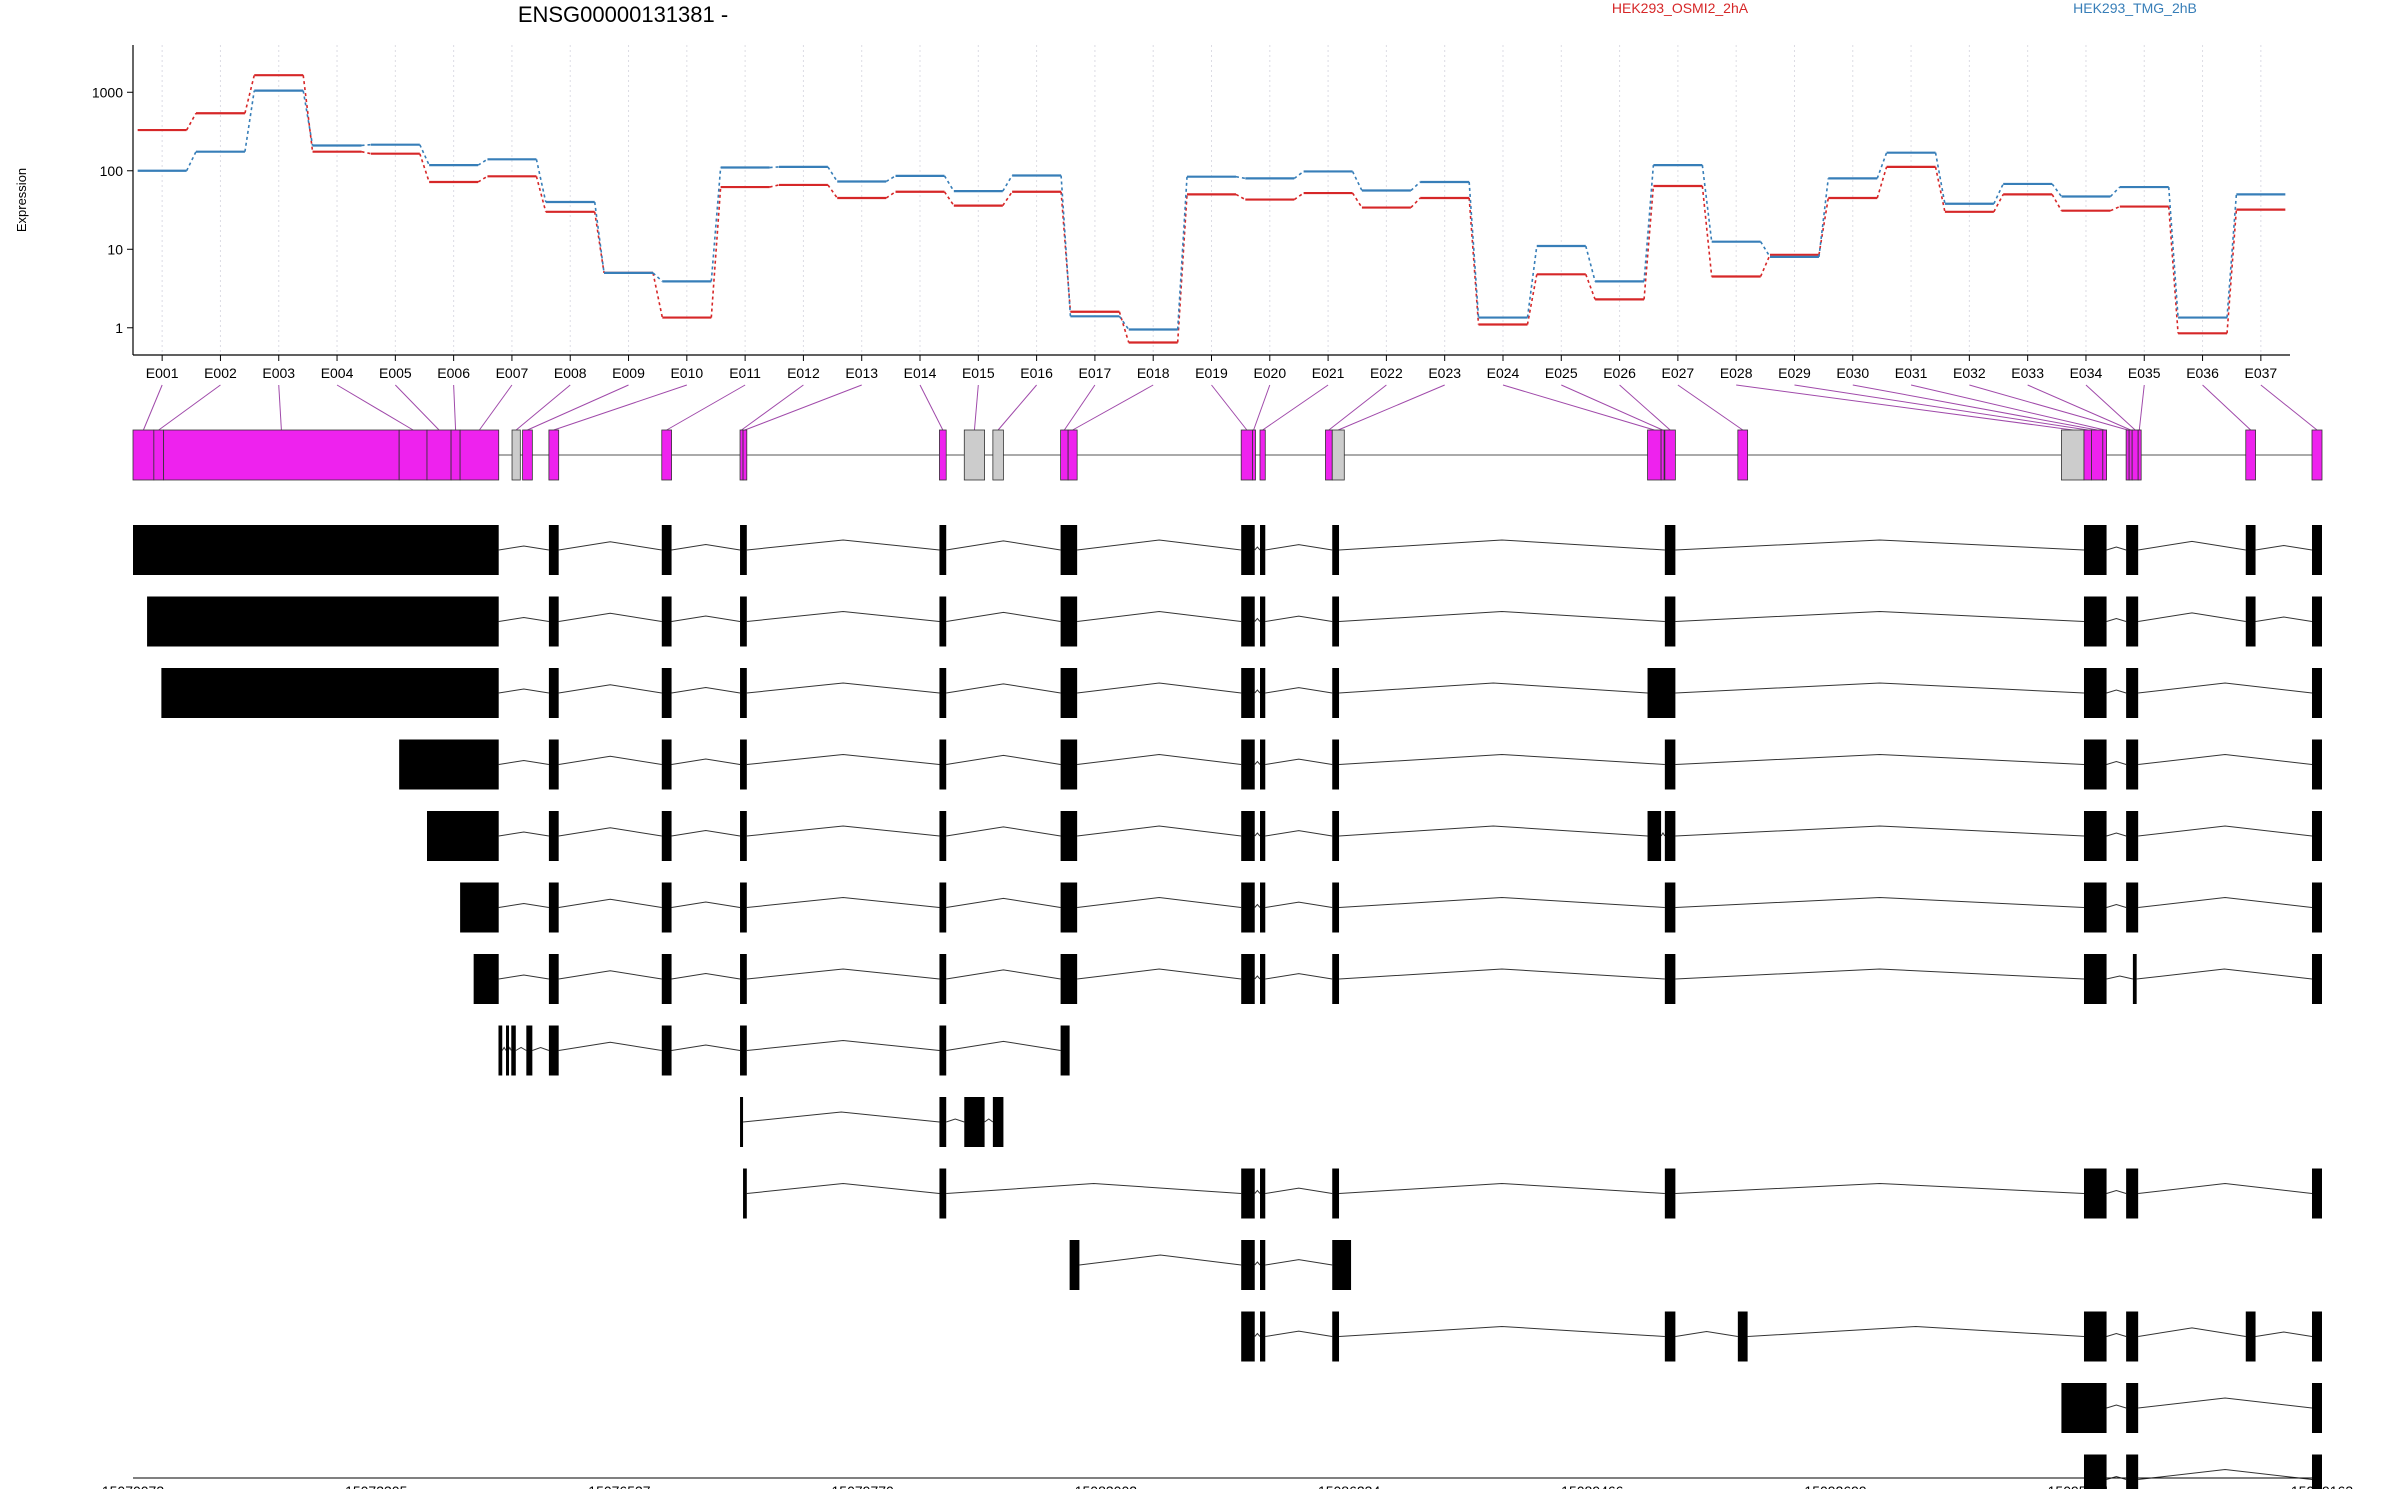 The width and height of the screenshot is (2400, 1489). Describe the element at coordinates (1678, 373) in the screenshot. I see `x-tick-label: E027` at that location.